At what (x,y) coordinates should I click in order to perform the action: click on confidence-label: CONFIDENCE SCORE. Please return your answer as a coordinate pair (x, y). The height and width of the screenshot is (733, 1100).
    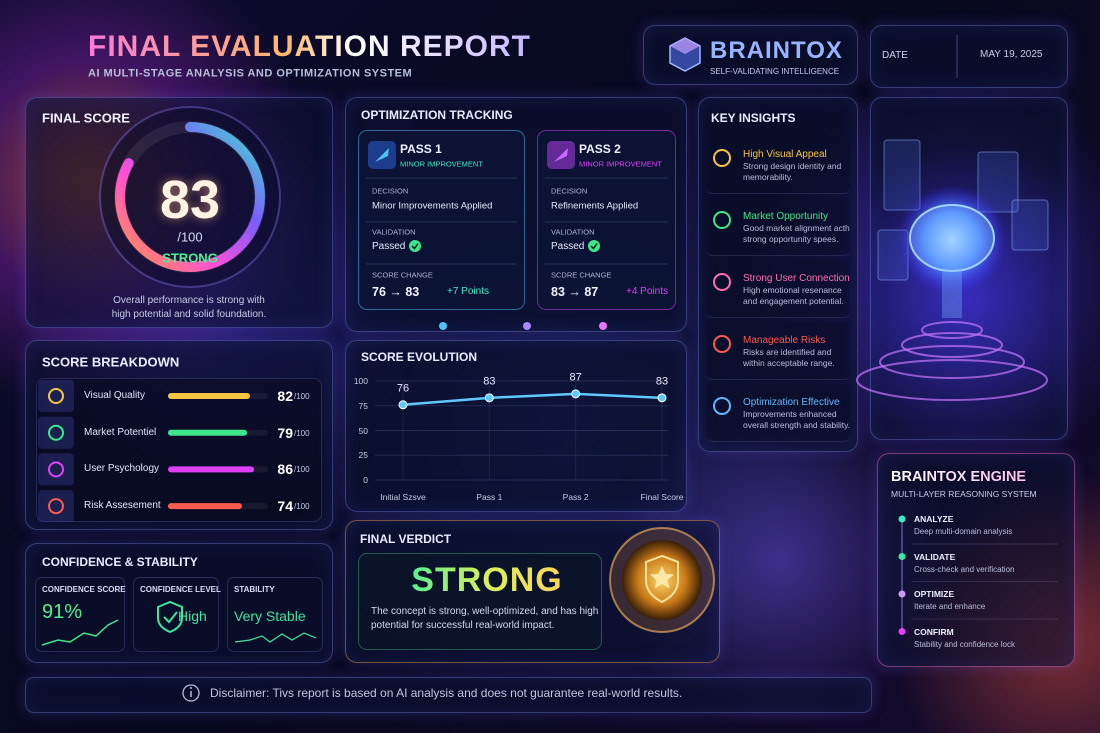
    Looking at the image, I should click on (84, 589).